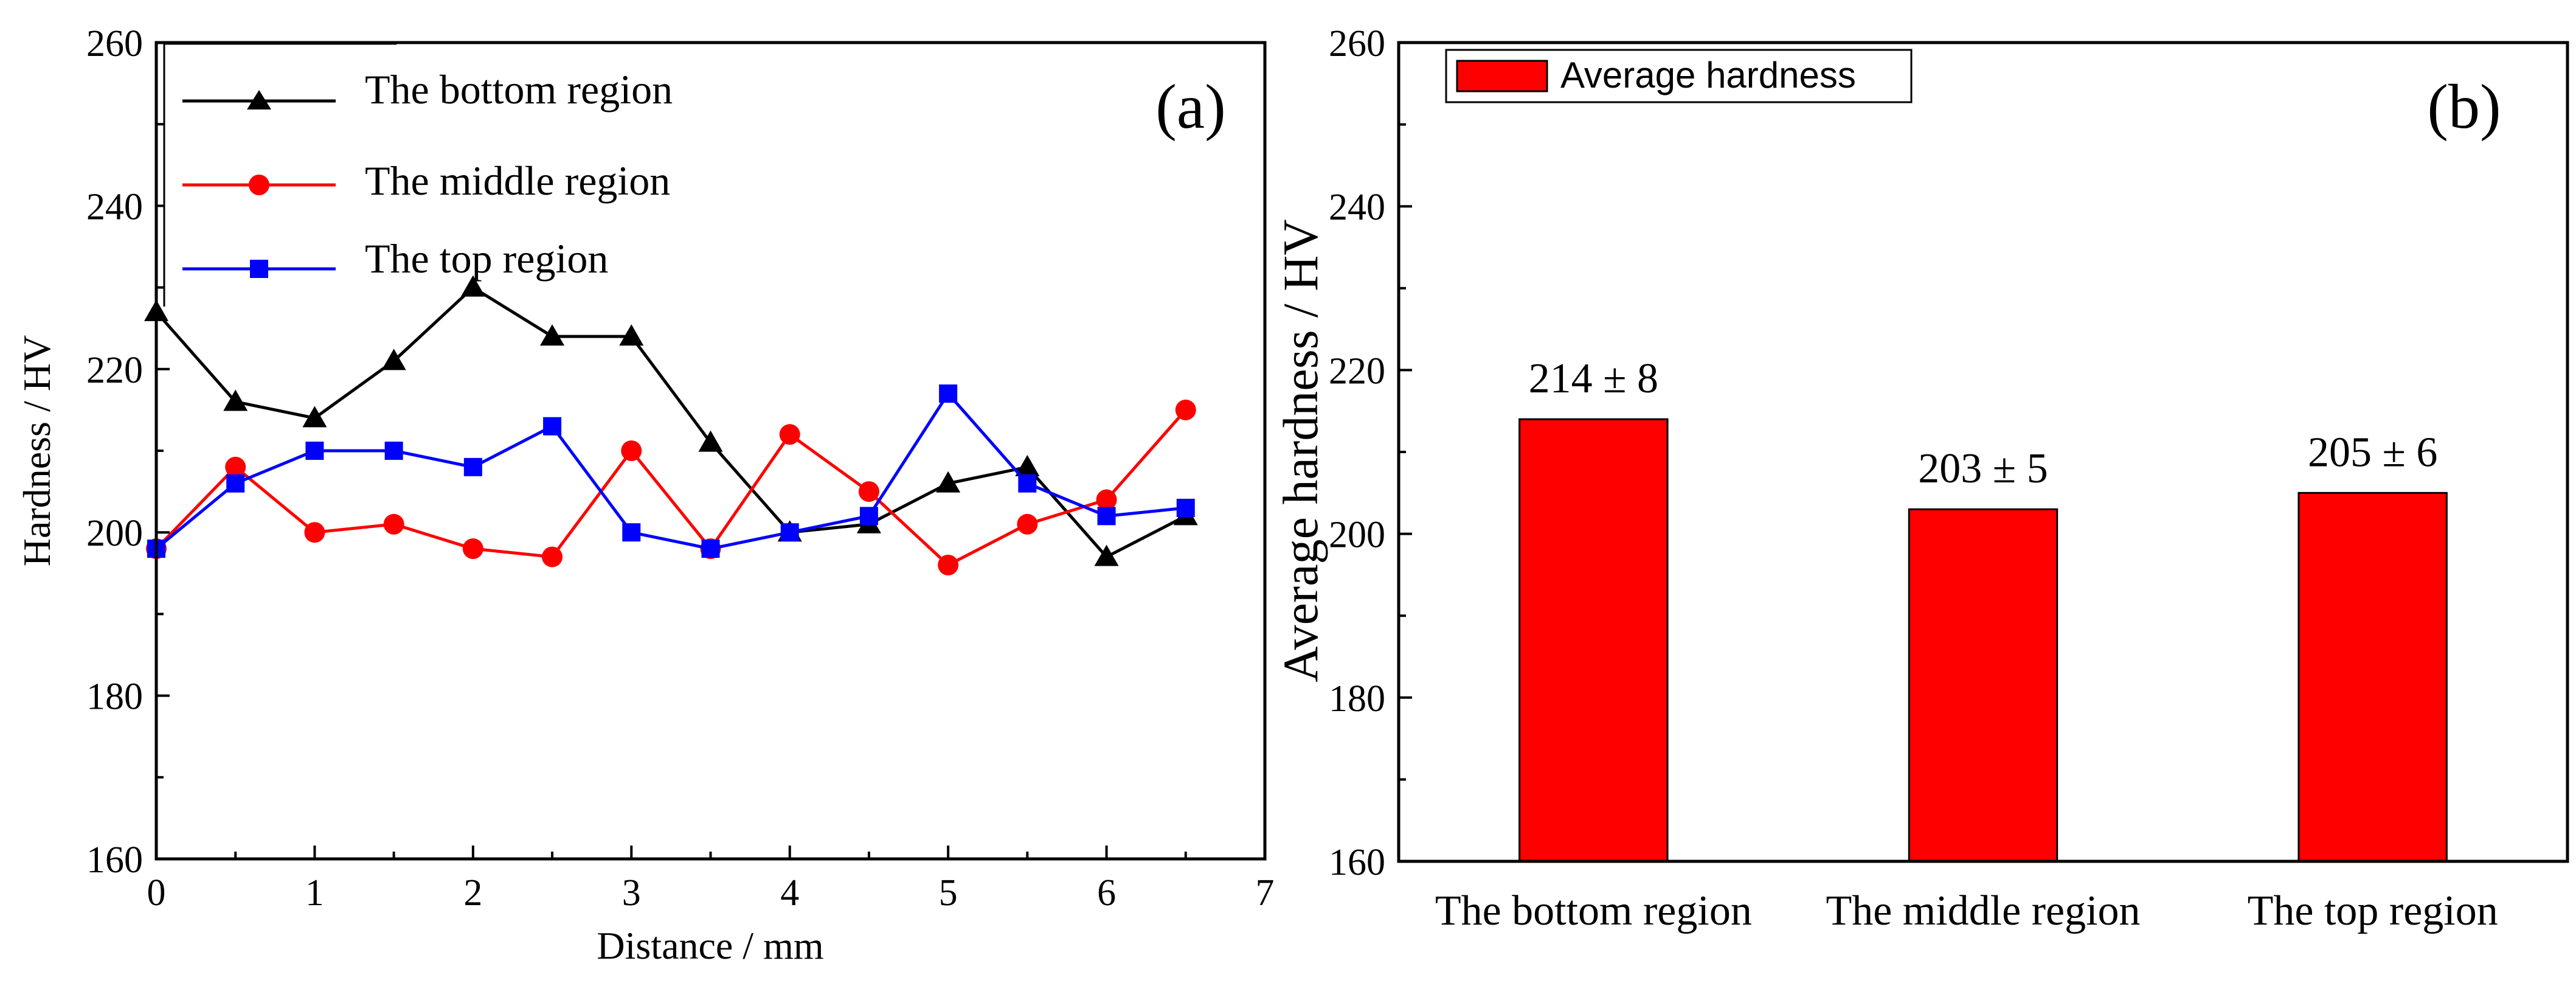 This screenshot has height=983, width=2576. Describe the element at coordinates (2464, 107) in the screenshot. I see `bar-chart-panel-label: (b)` at that location.